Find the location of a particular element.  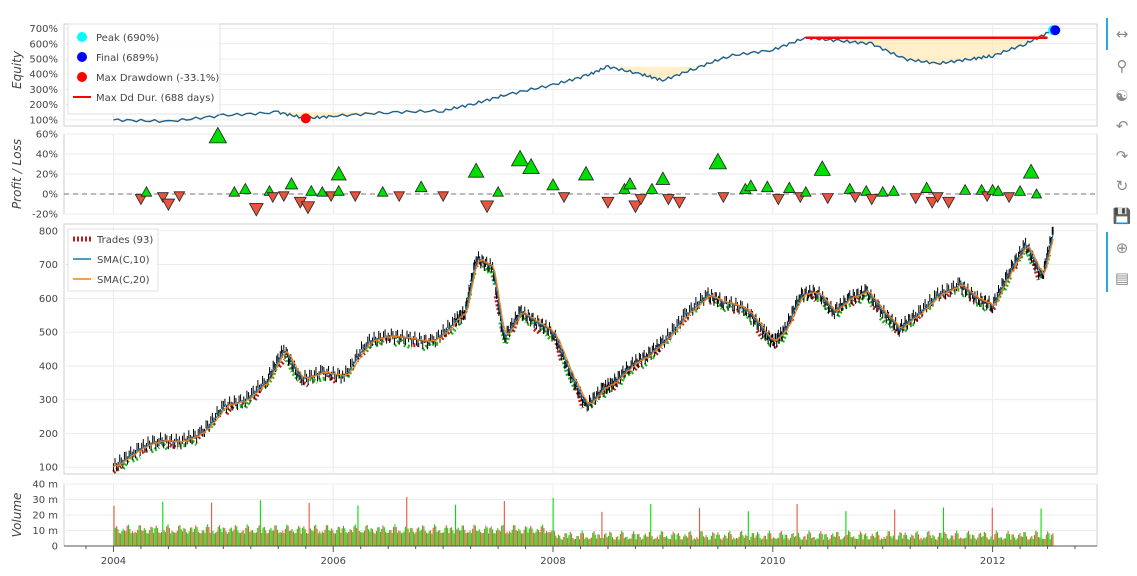

wheel-zoom-icon: ☯ is located at coordinates (1122, 96).